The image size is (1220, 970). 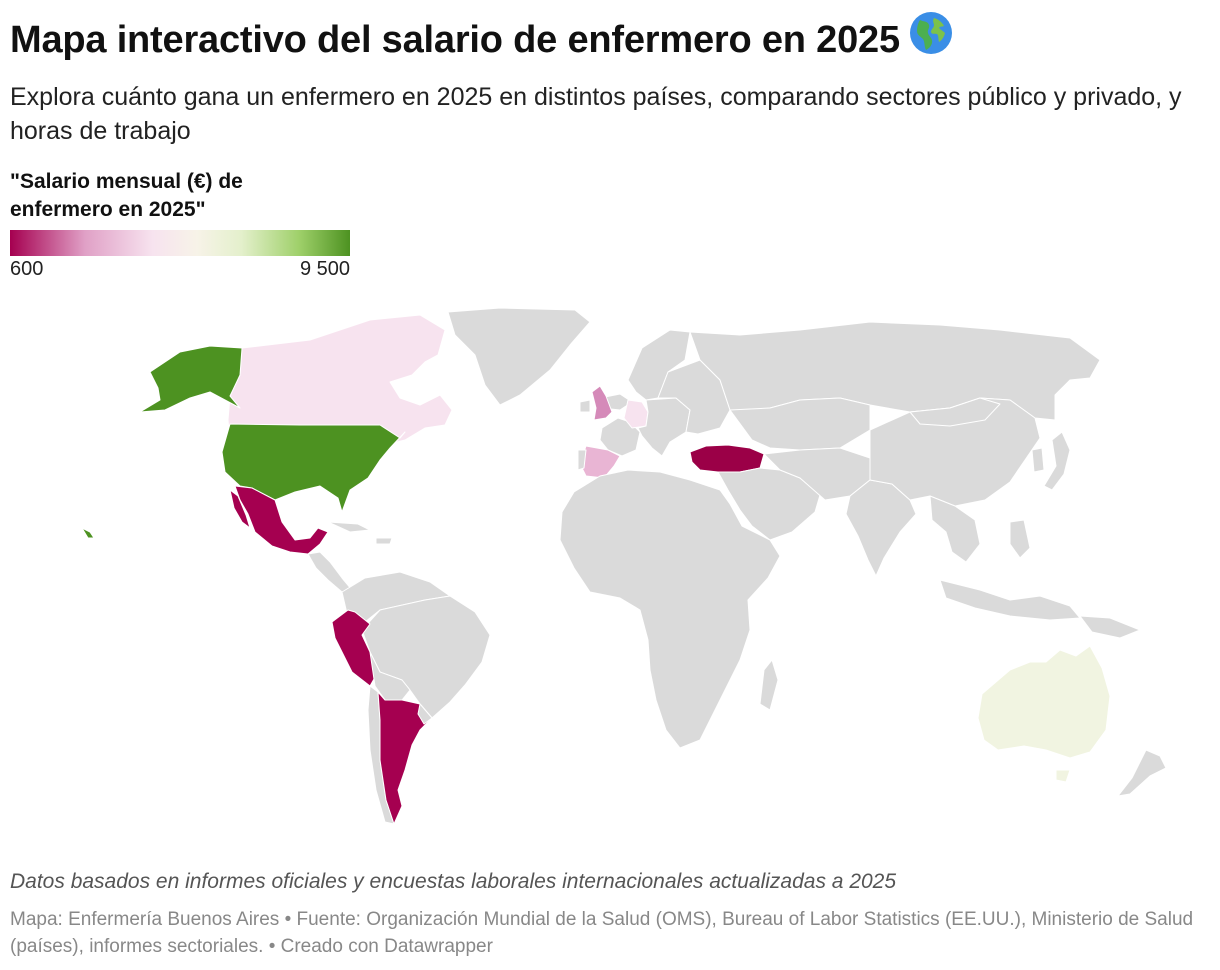 I want to click on region-indonesia, so click(x=1010, y=600).